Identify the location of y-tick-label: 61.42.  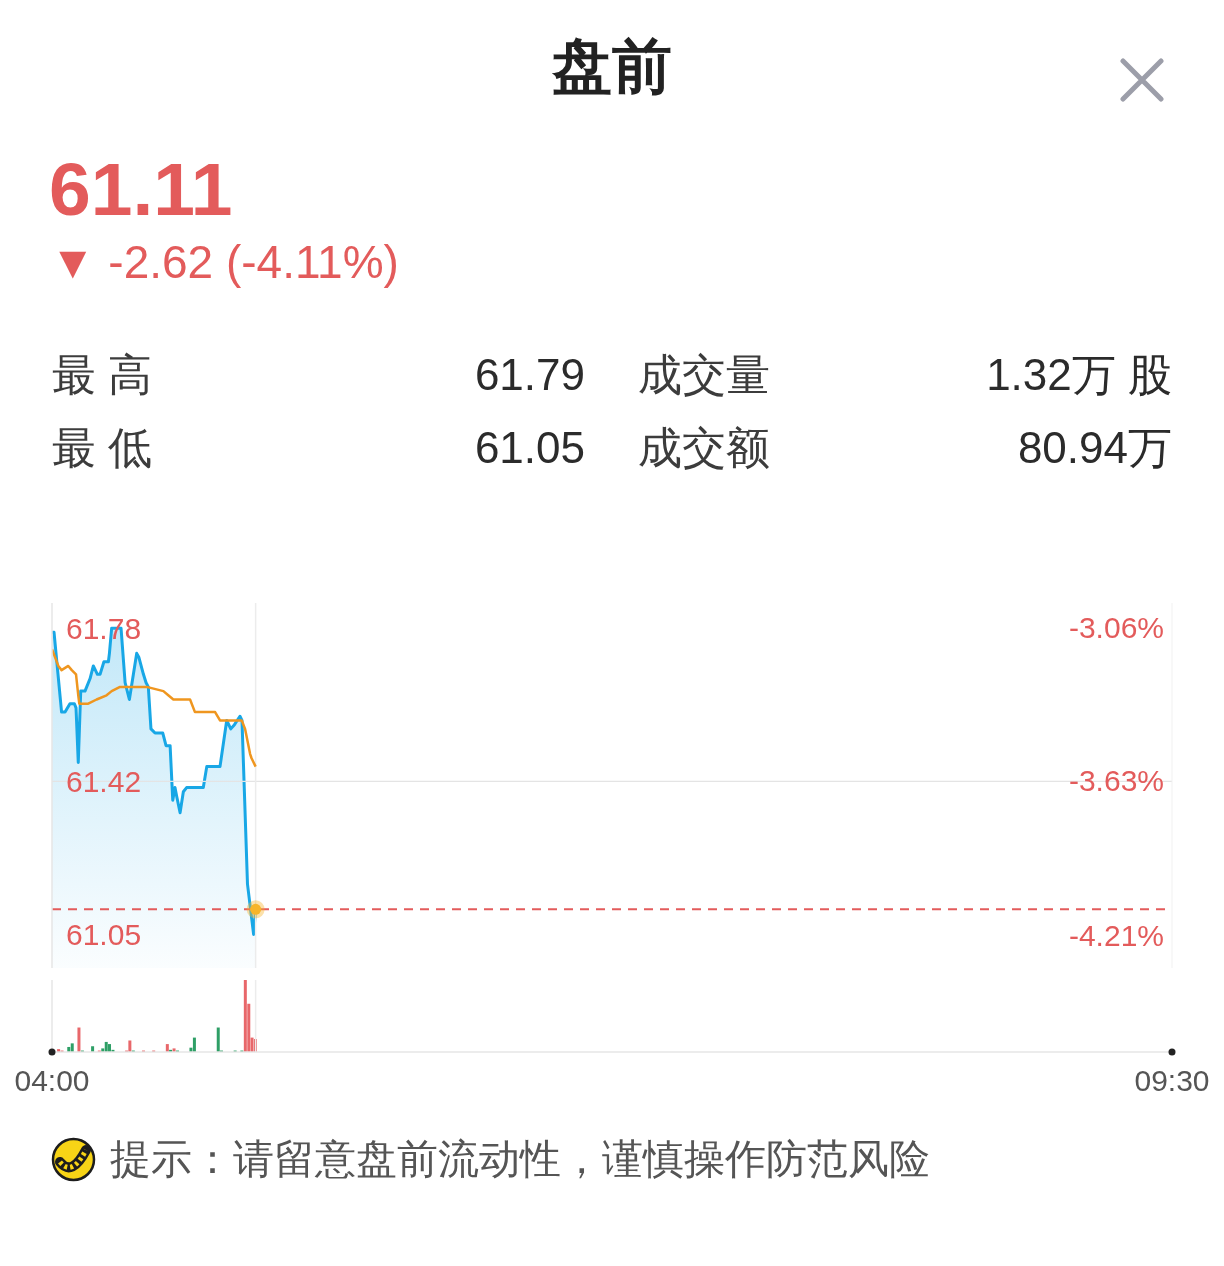
(104, 781).